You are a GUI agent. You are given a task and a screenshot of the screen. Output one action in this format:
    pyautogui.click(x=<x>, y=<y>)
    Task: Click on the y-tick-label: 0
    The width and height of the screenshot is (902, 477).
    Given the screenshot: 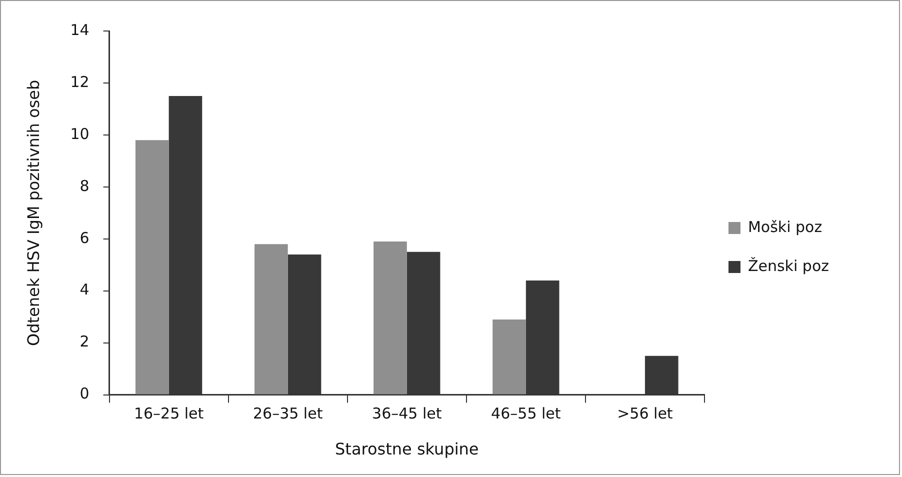 What is the action you would take?
    pyautogui.click(x=85, y=393)
    